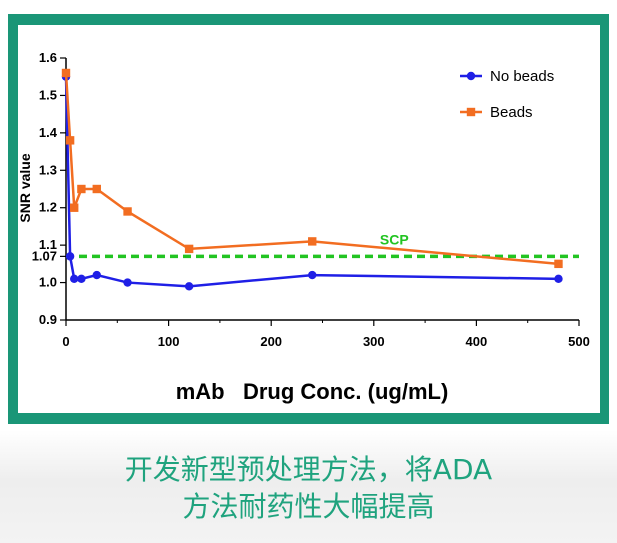 This screenshot has height=543, width=617. What do you see at coordinates (511, 112) in the screenshot?
I see `legend-beads-label: Beads` at bounding box center [511, 112].